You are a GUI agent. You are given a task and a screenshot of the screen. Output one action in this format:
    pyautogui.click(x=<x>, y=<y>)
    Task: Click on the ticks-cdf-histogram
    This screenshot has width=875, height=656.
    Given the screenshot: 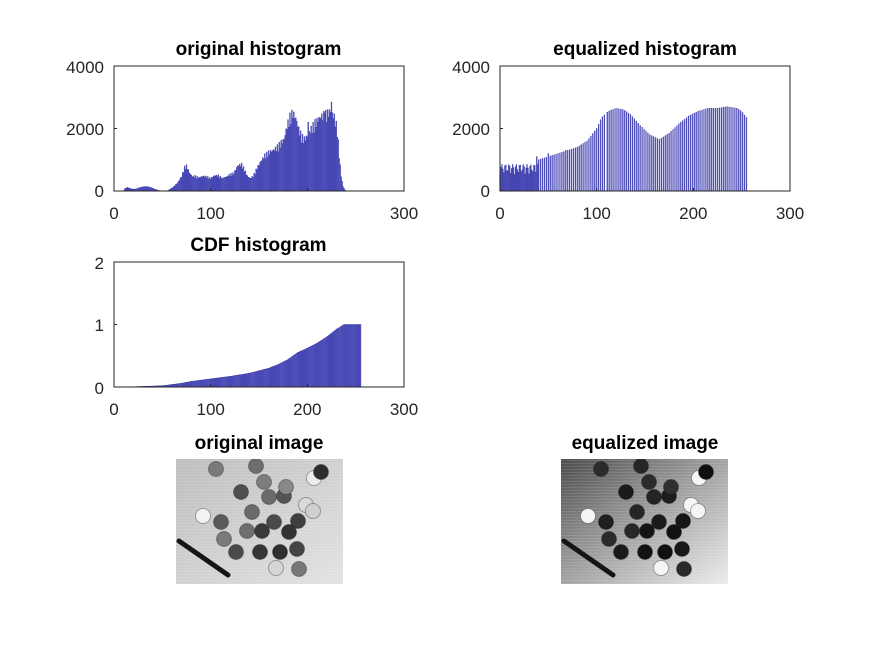 What is the action you would take?
    pyautogui.click(x=259, y=324)
    